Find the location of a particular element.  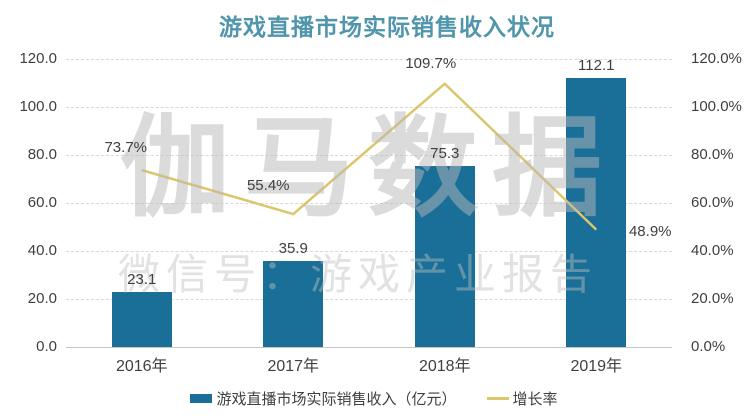

right-axis-tick: 80.0% is located at coordinates (712, 154).